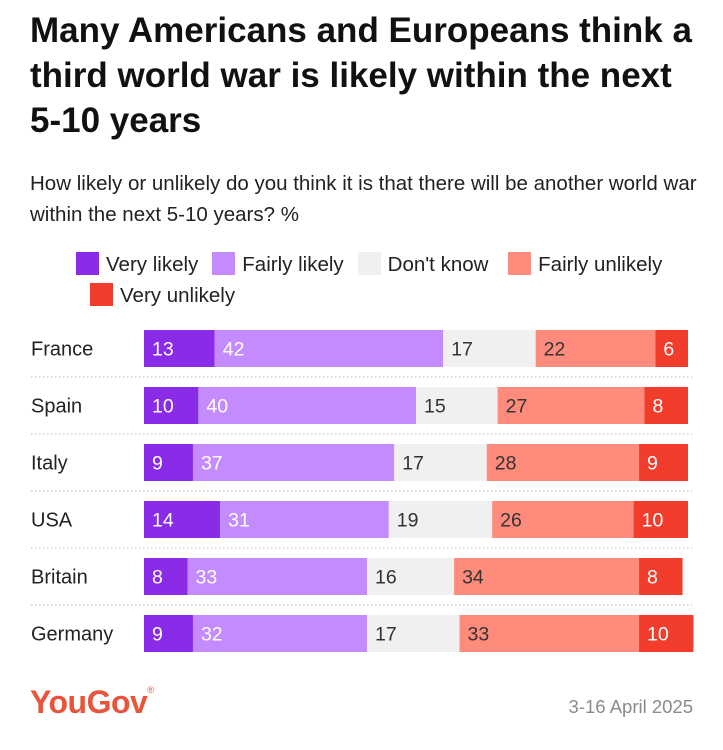 The width and height of the screenshot is (723, 750). What do you see at coordinates (293, 264) in the screenshot?
I see `legend-label-fairly-likely: Fairly likely` at bounding box center [293, 264].